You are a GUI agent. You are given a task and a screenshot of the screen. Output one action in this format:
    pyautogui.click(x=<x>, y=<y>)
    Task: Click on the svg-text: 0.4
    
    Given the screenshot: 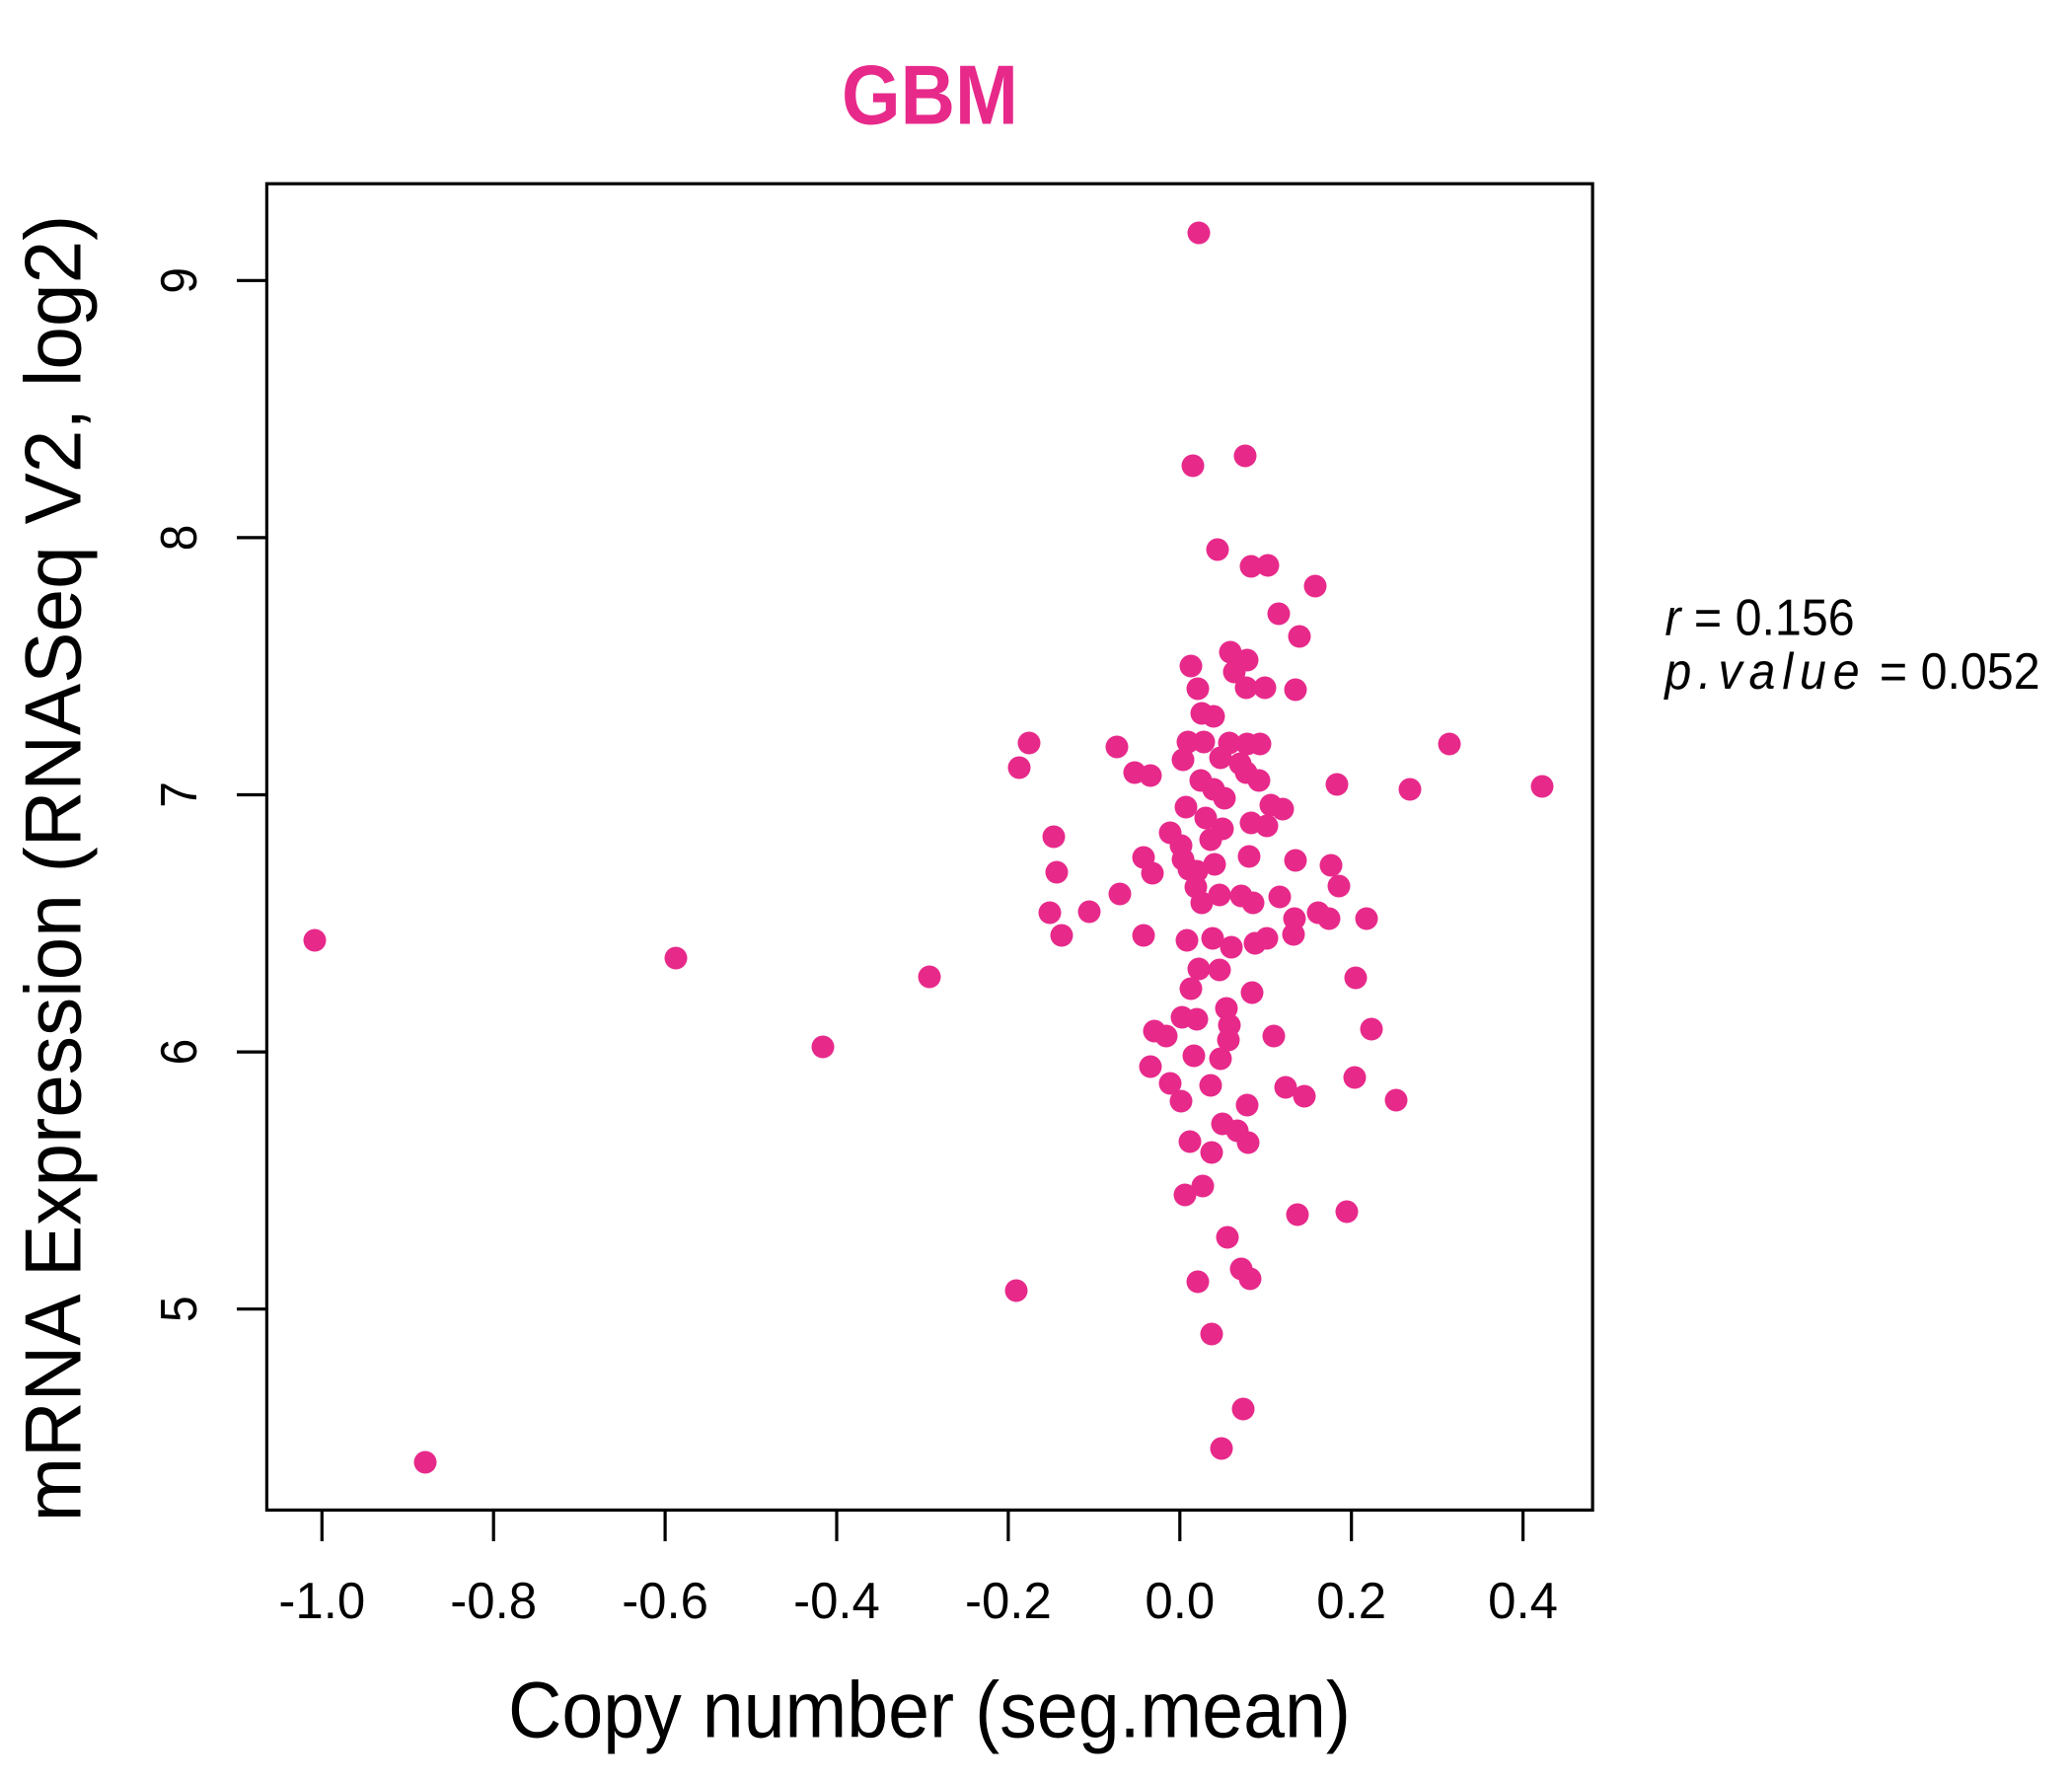 What is the action you would take?
    pyautogui.click(x=1523, y=1601)
    